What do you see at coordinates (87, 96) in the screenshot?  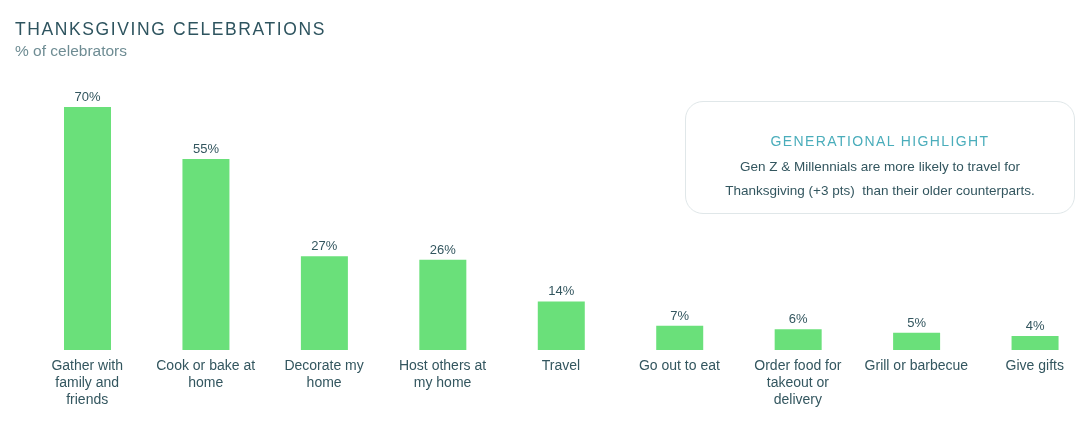 I see `data-label: 70%` at bounding box center [87, 96].